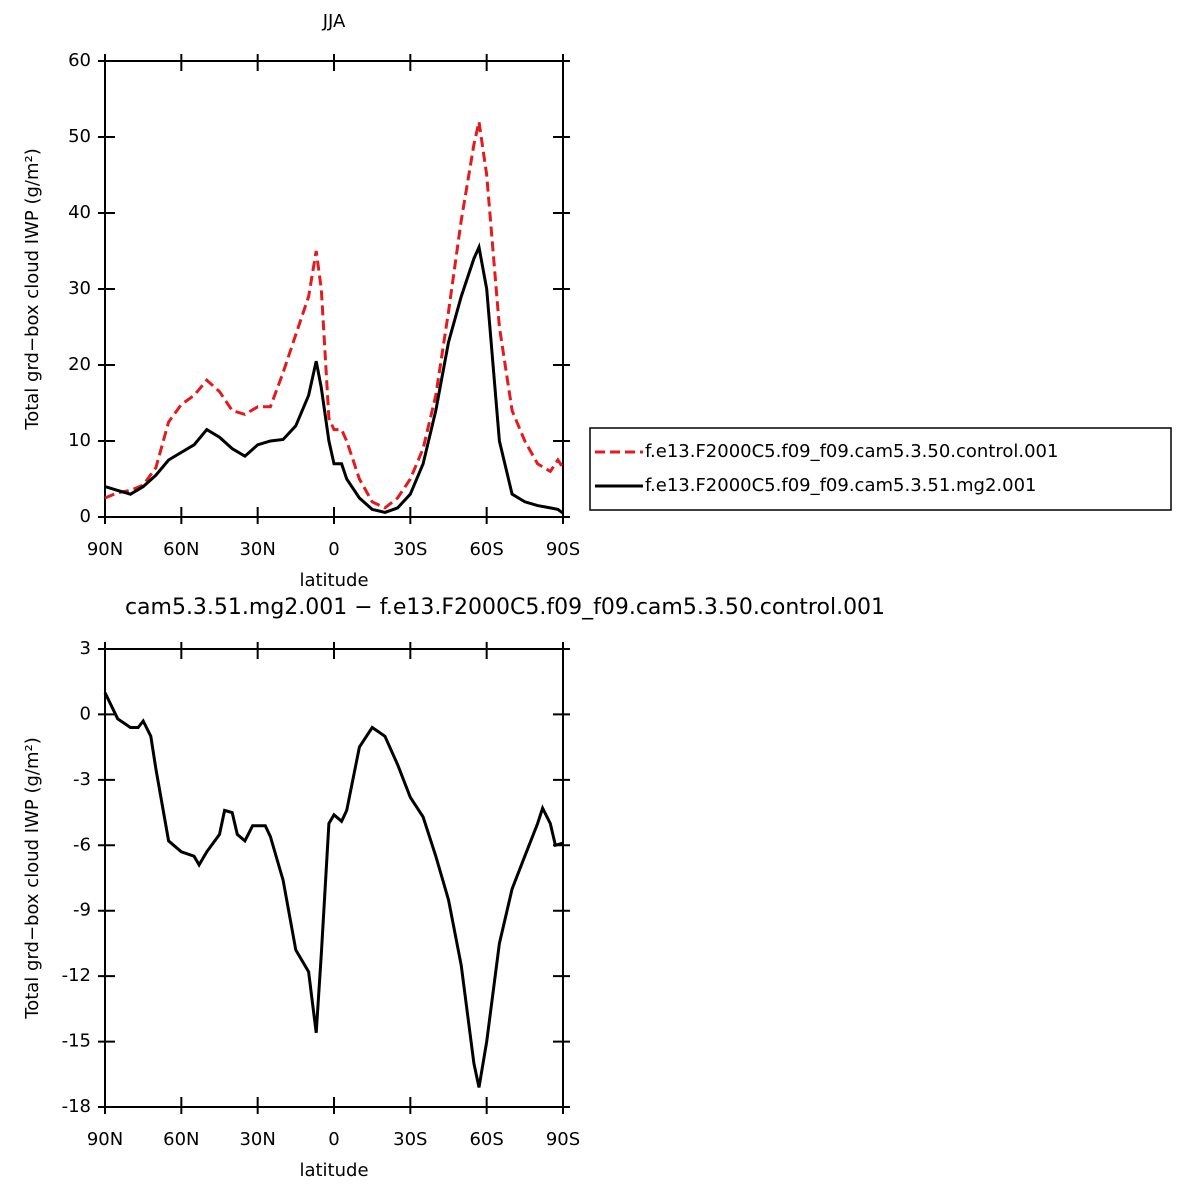 The height and width of the screenshot is (1191, 1191). Describe the element at coordinates (79, 440) in the screenshot. I see `y-tick-label: 10` at that location.